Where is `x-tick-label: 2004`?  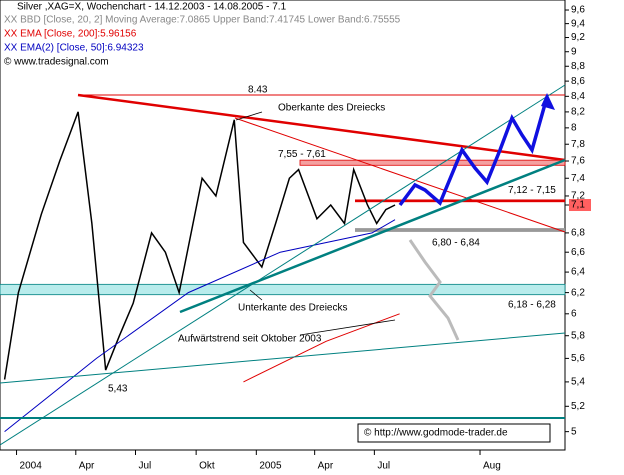 x-tick-label: 2004 is located at coordinates (31, 466).